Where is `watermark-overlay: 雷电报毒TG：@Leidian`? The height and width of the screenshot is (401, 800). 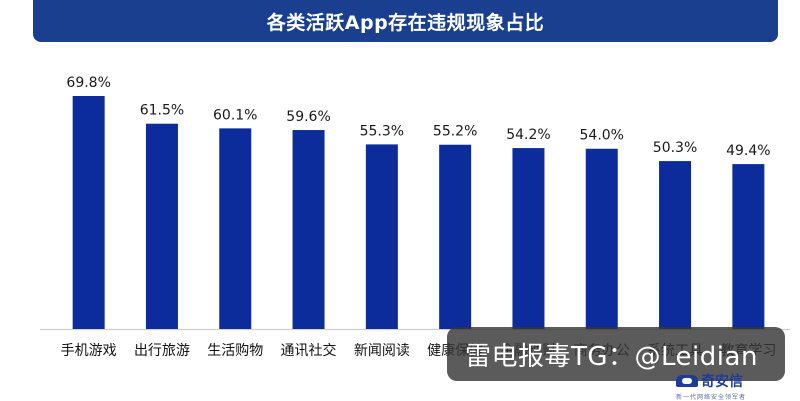 watermark-overlay: 雷电报毒TG：@Leidian is located at coordinates (616, 354).